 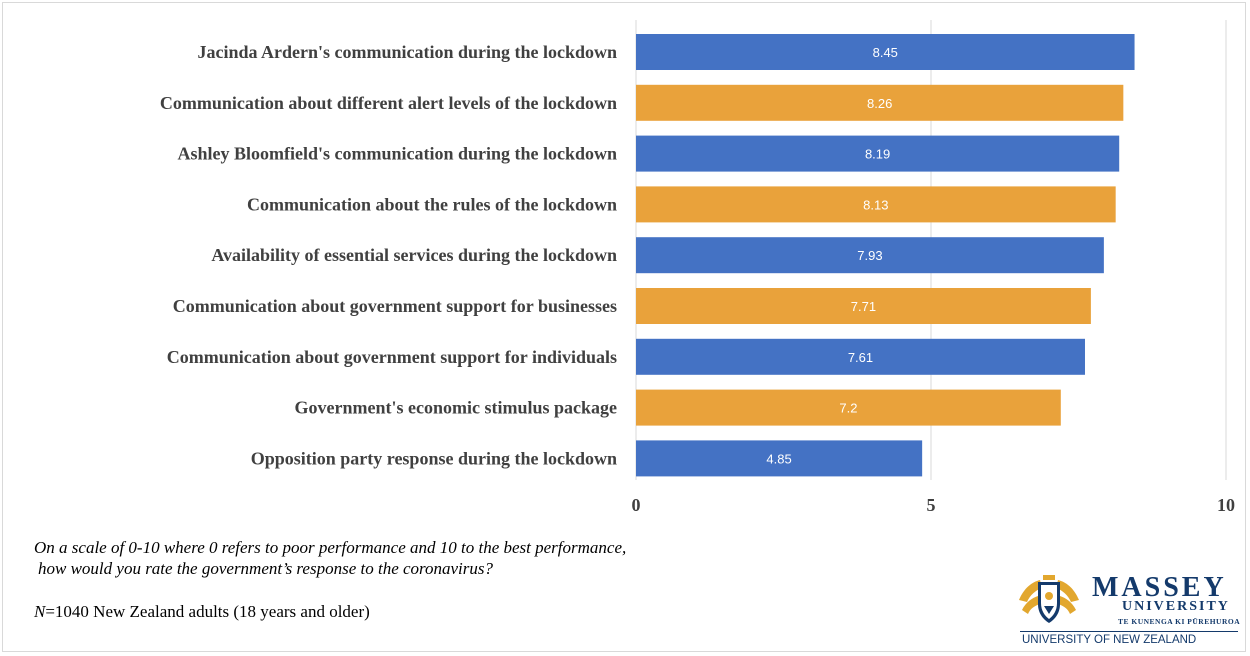 What do you see at coordinates (456, 408) in the screenshot?
I see `category-label: Government's economic stimulus package` at bounding box center [456, 408].